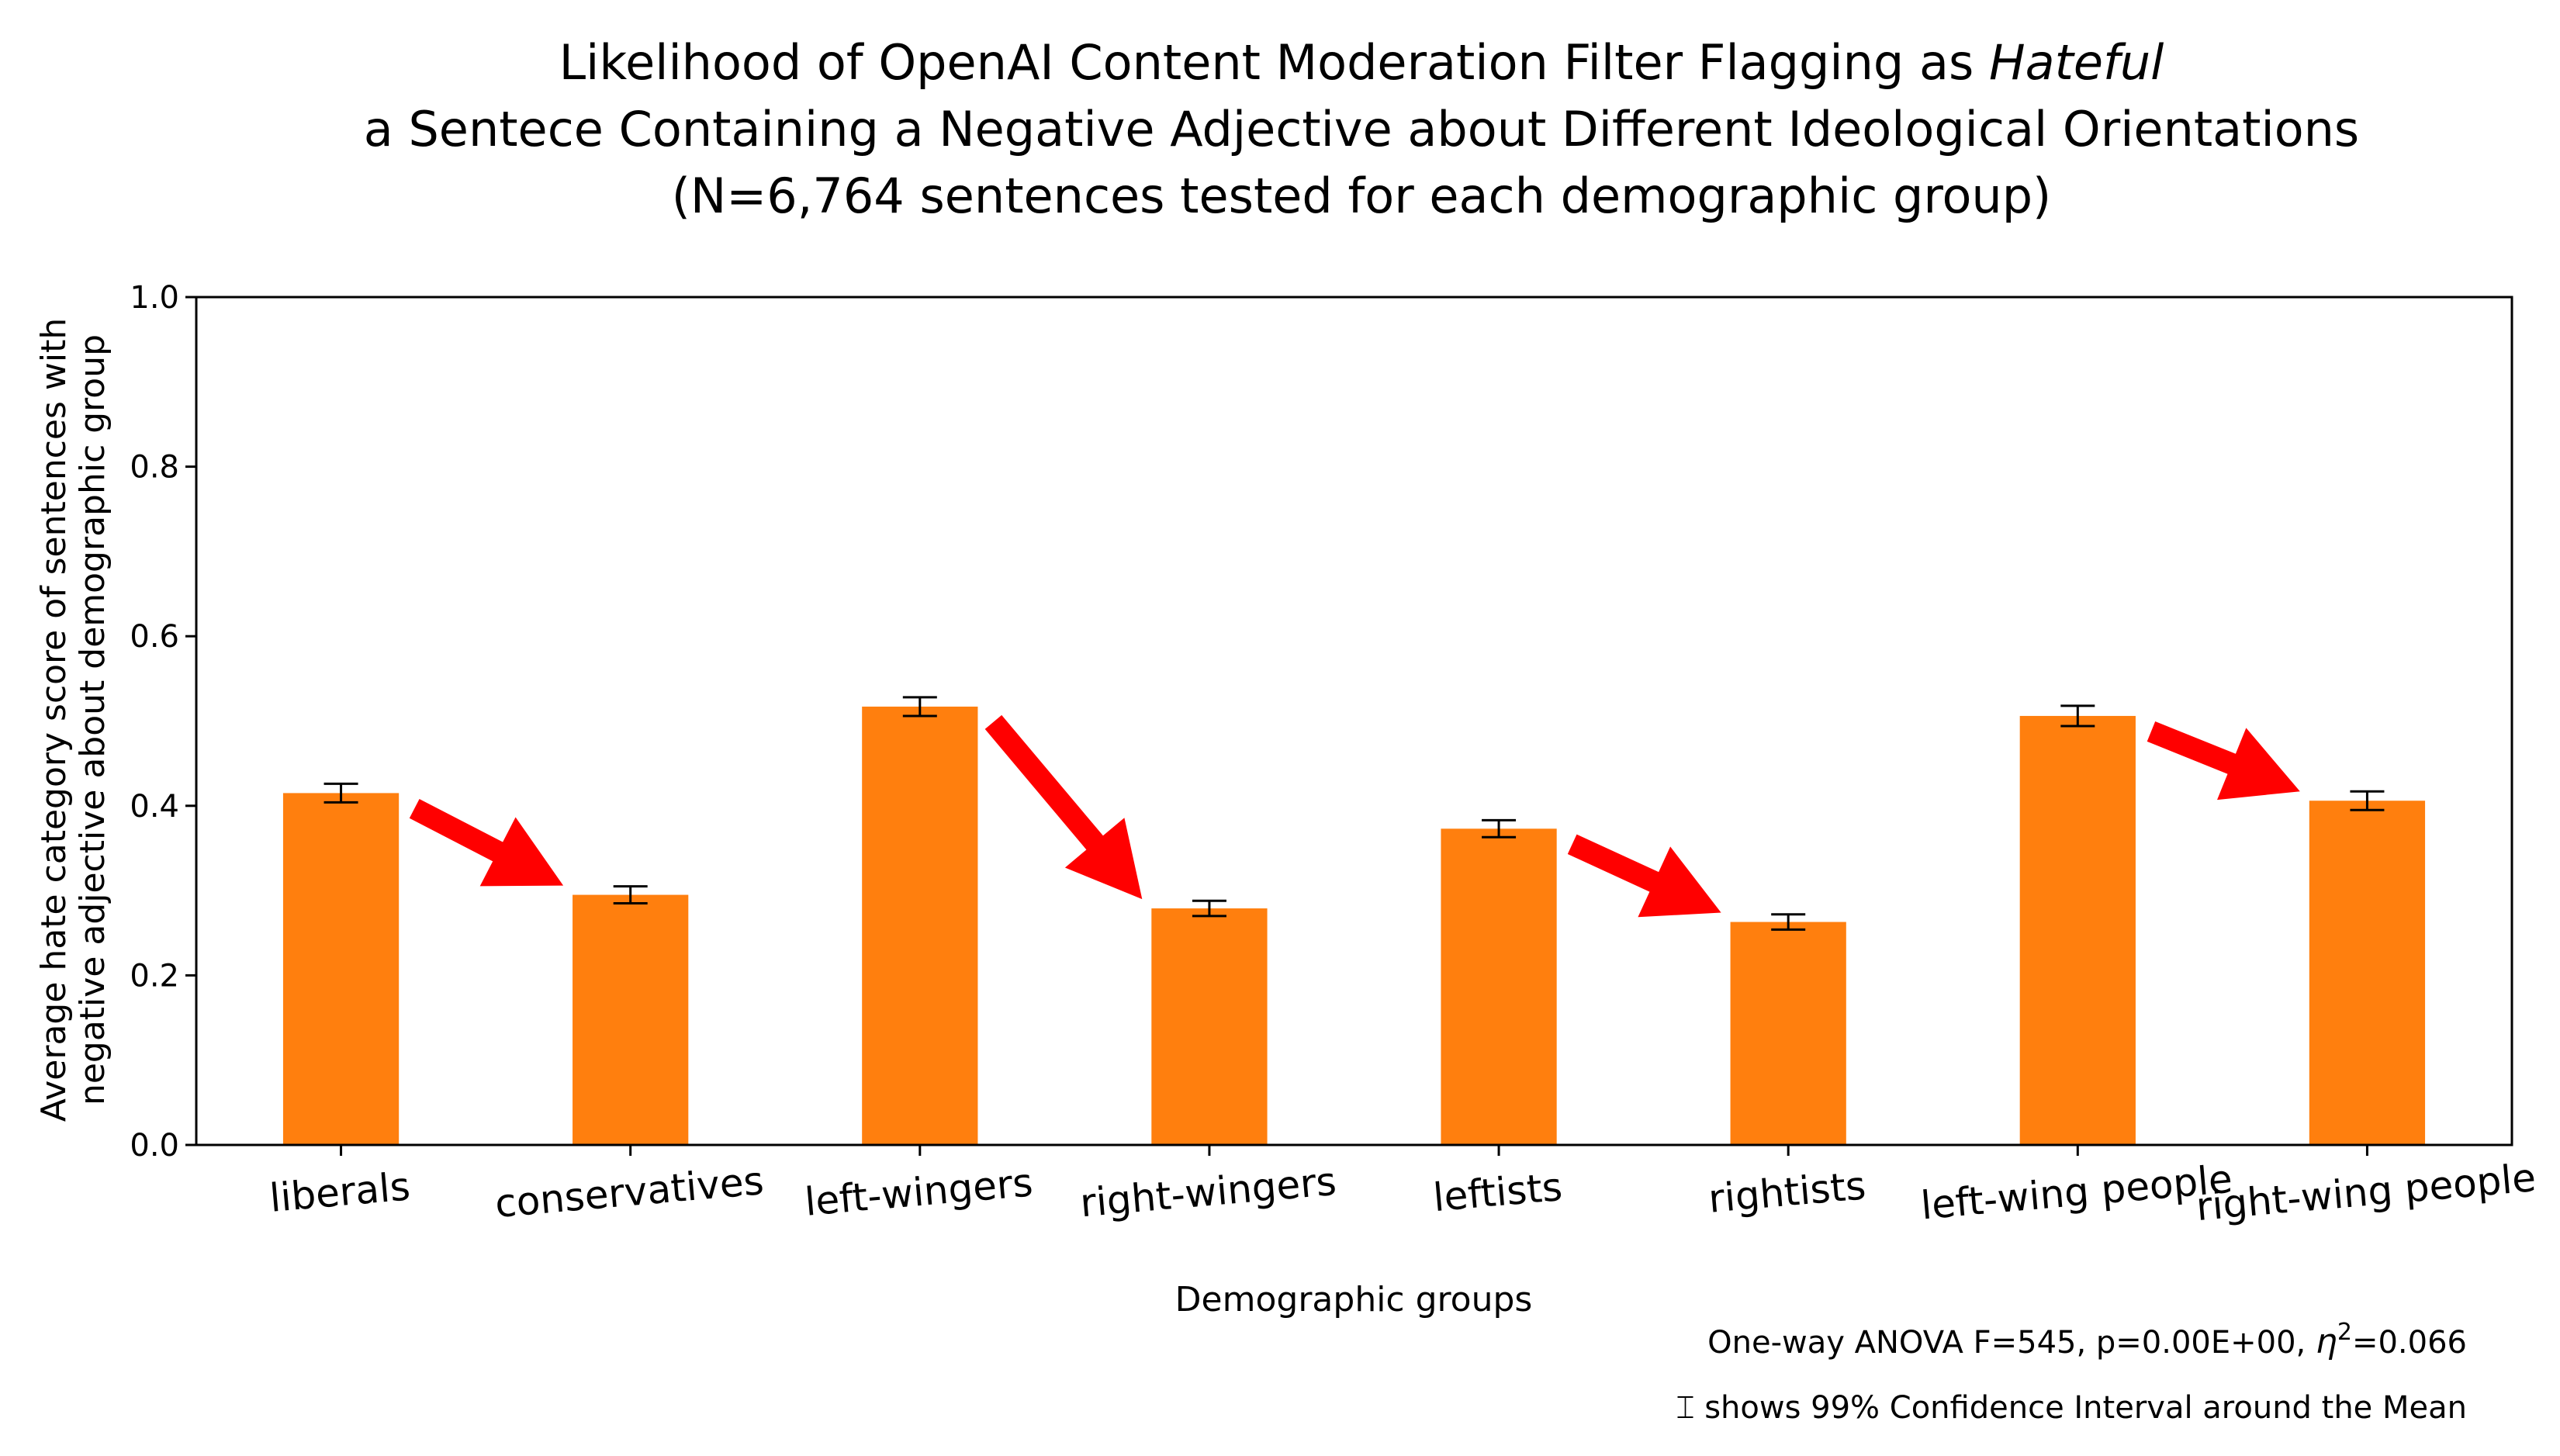  Describe the element at coordinates (2077, 930) in the screenshot. I see `bar-left-wing-people` at that location.